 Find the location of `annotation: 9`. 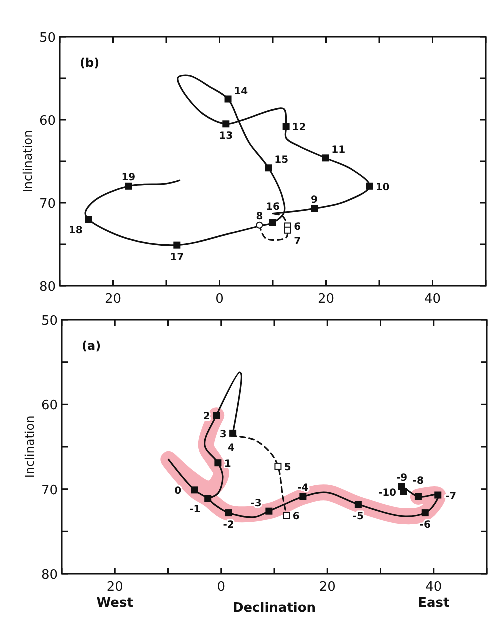

annotation: 9 is located at coordinates (314, 200).